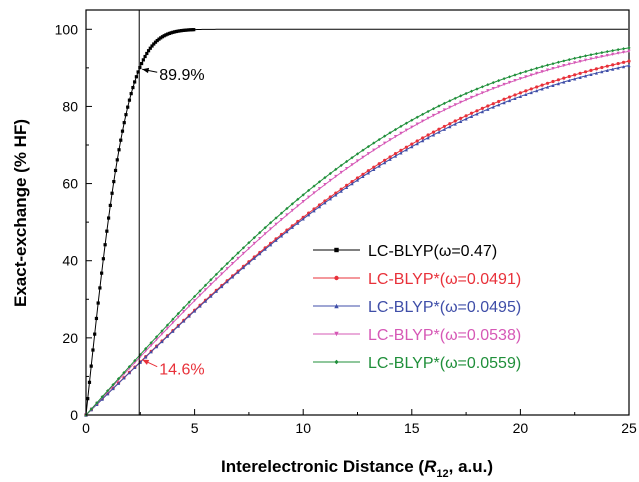 The image size is (639, 482). I want to click on x-tick-label-1: 5, so click(195, 428).